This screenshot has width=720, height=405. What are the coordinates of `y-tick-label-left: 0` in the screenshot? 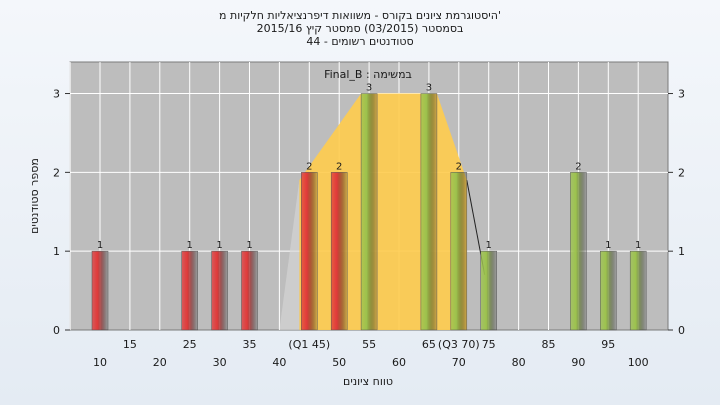 It's located at (56, 330).